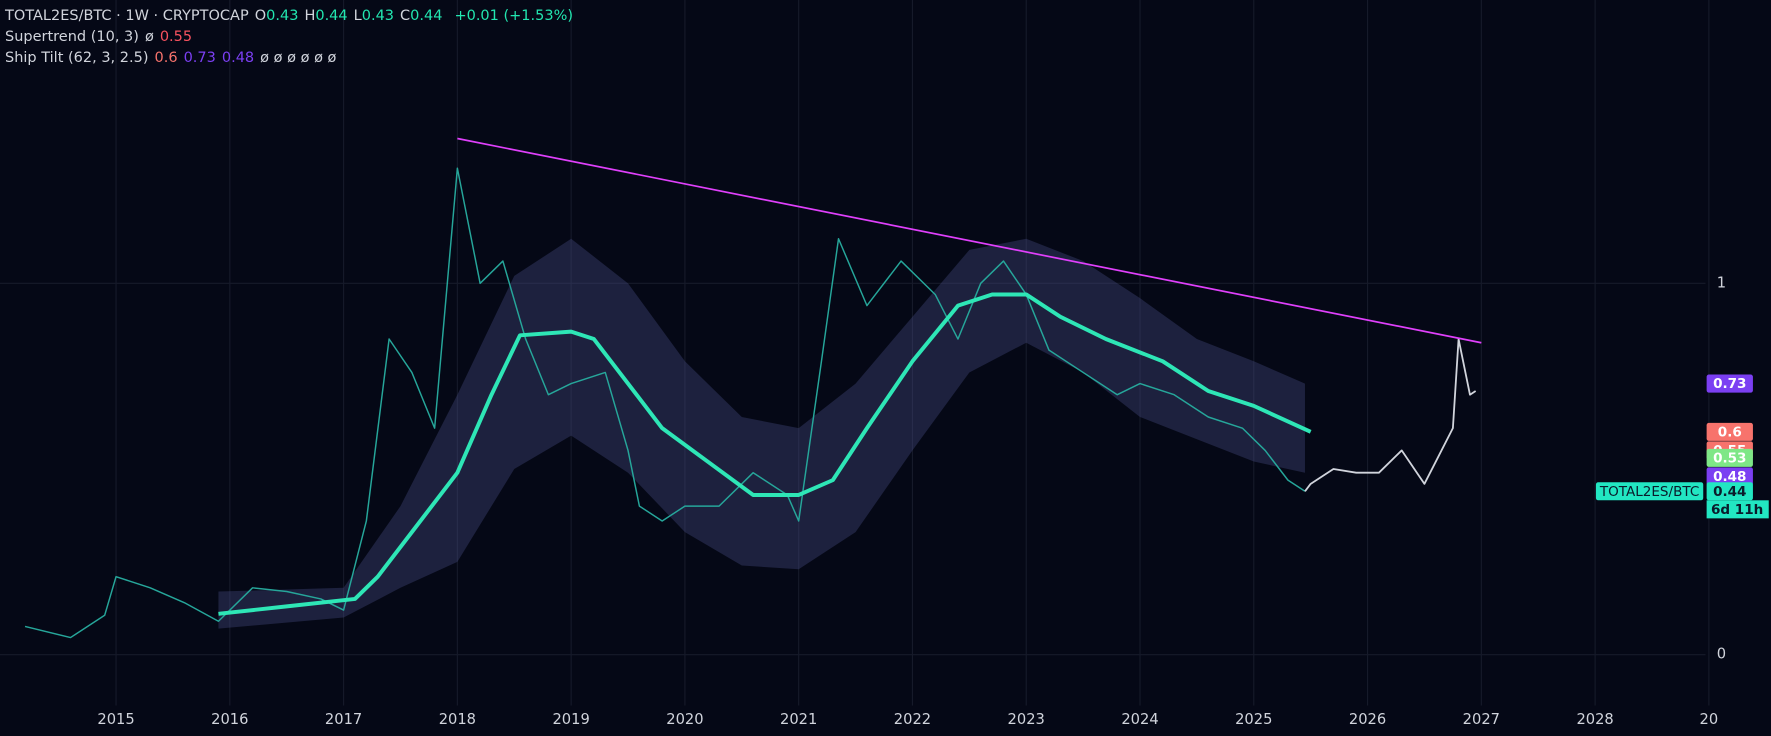 The height and width of the screenshot is (736, 1771). What do you see at coordinates (1139, 719) in the screenshot?
I see `x-tick-label: 2024` at bounding box center [1139, 719].